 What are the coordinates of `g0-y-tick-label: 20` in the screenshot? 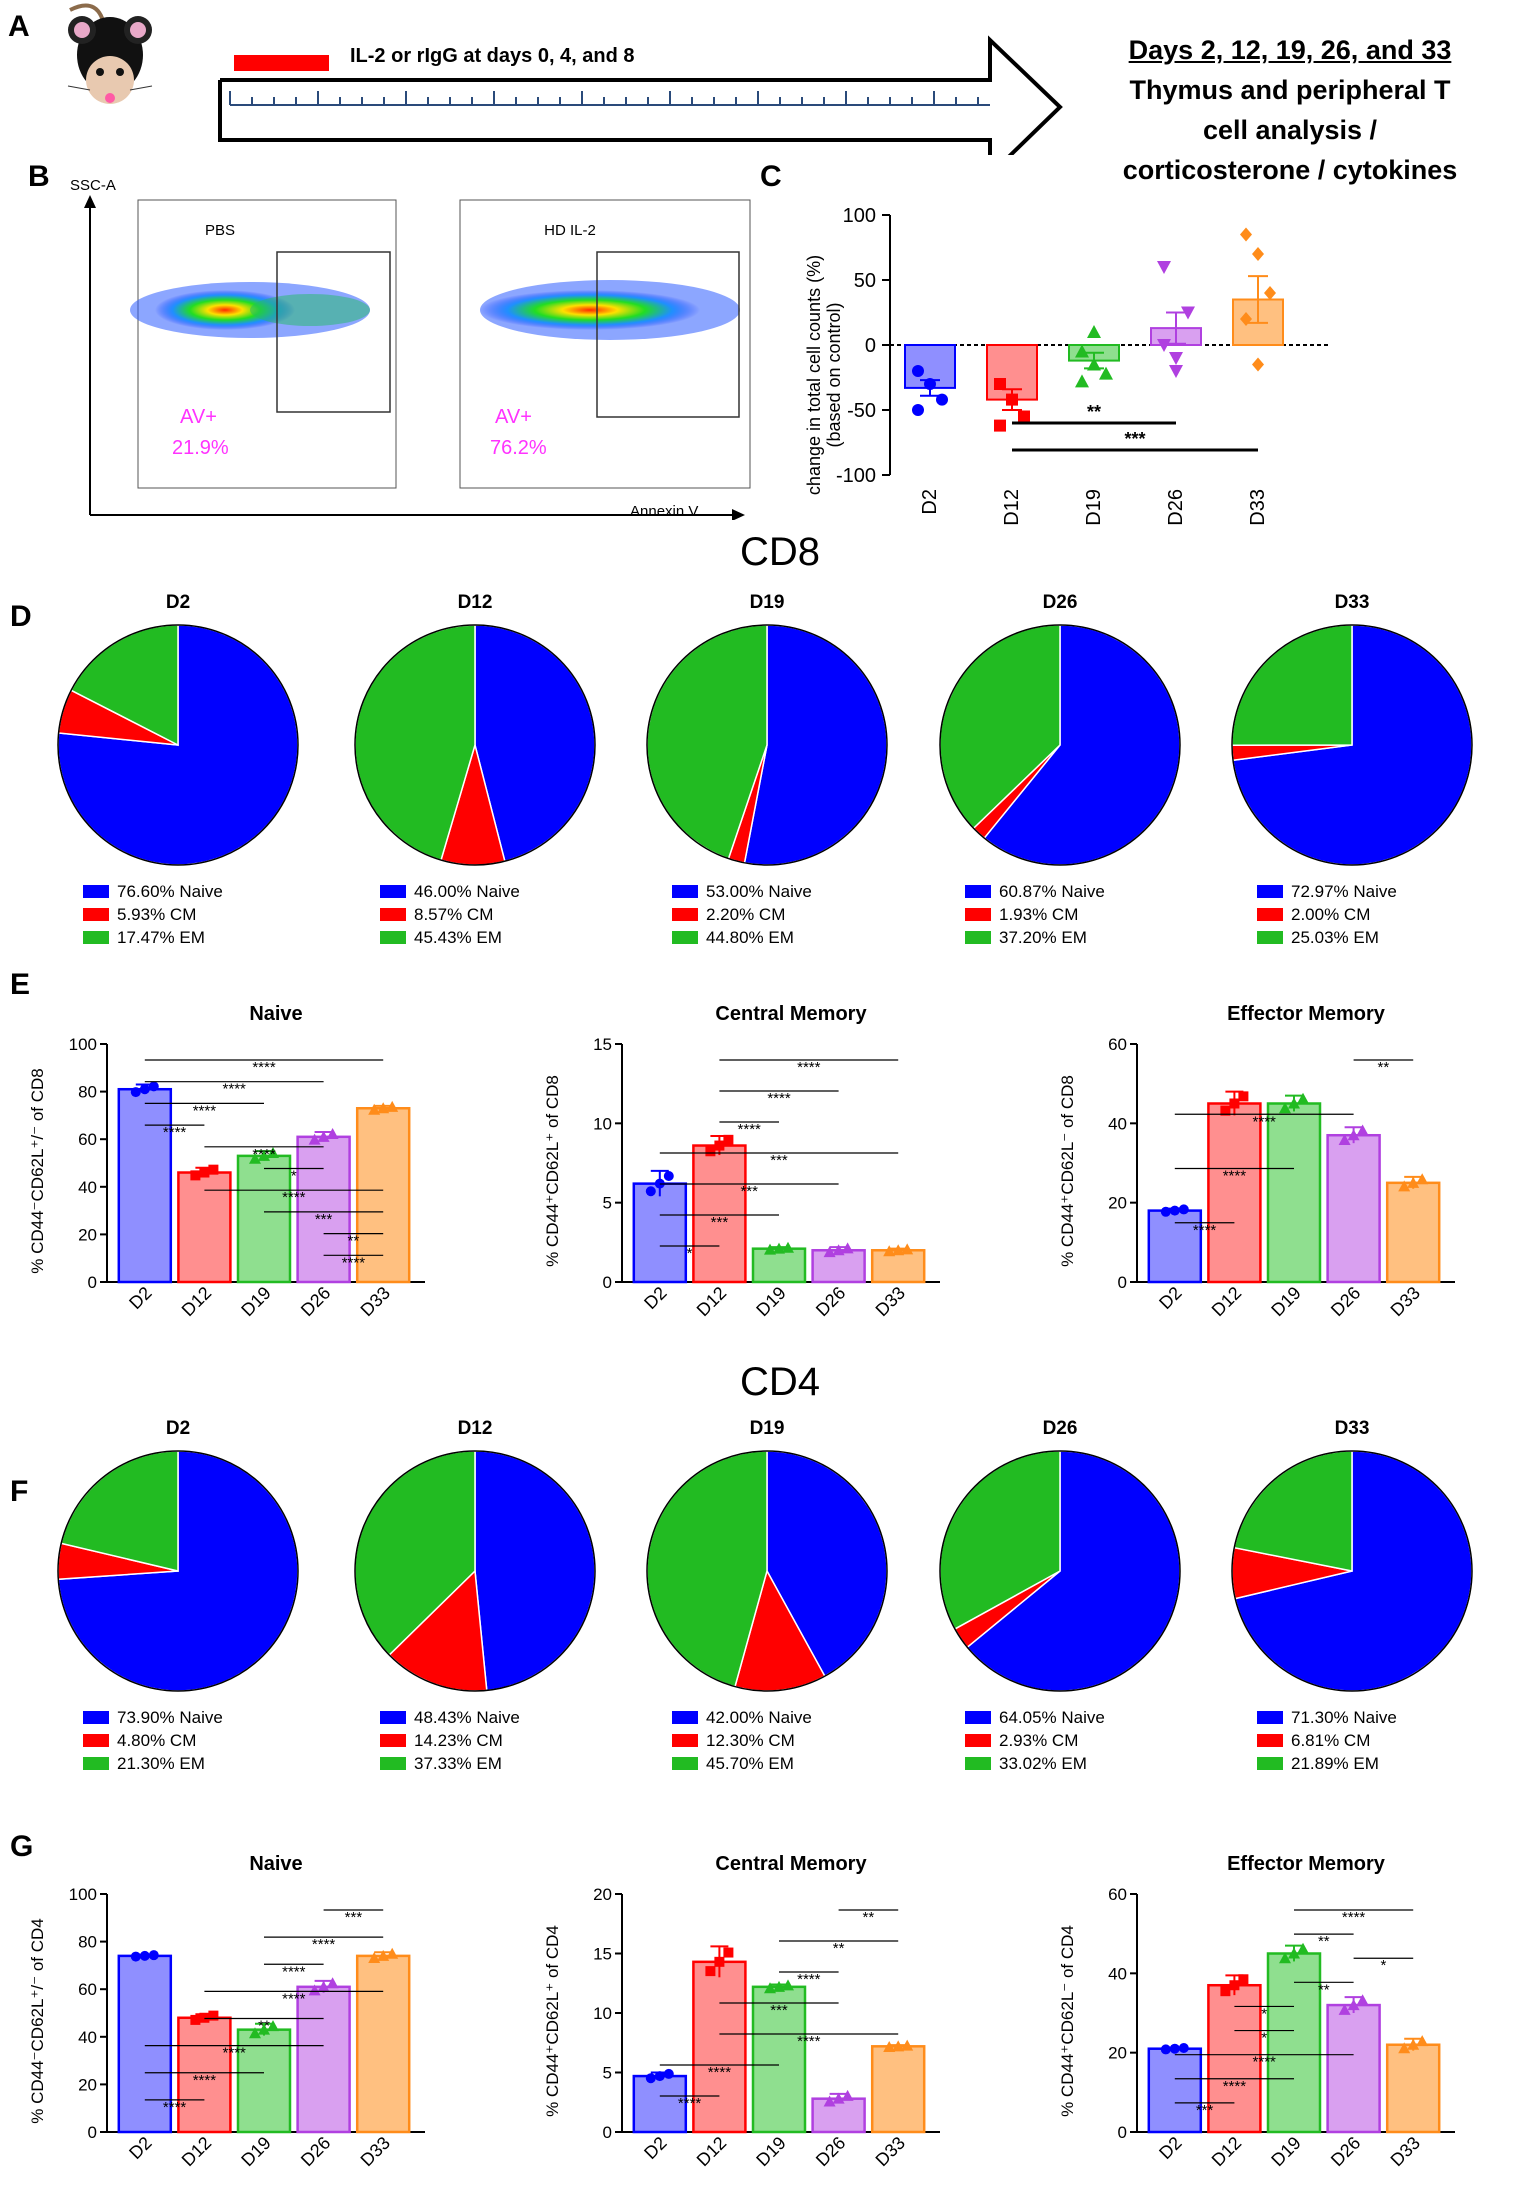 It's located at (87, 2084).